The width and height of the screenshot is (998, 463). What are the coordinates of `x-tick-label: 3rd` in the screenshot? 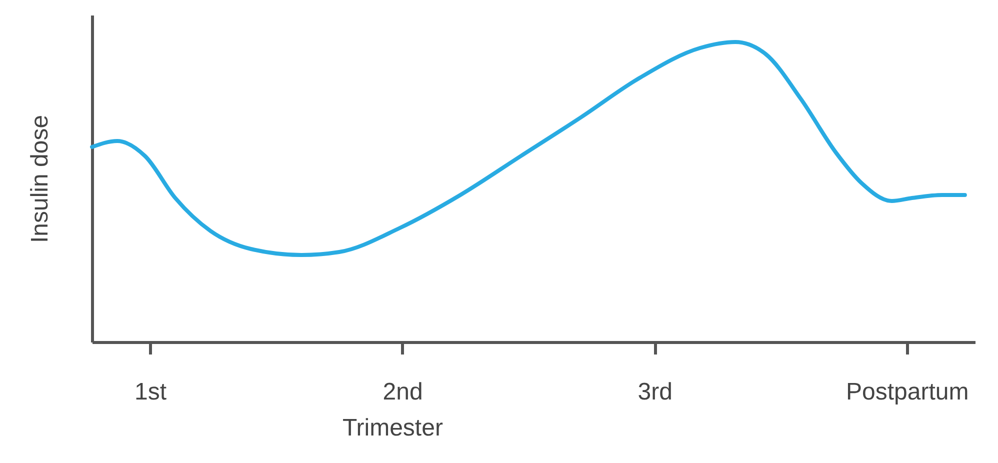 It's located at (655, 392).